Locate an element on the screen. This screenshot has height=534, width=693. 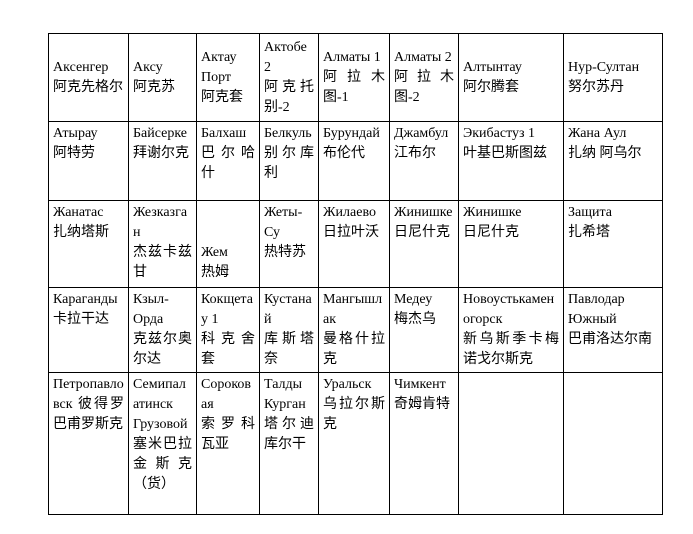
cell-paragraph: Мангышлак is located at coordinates (353, 309).